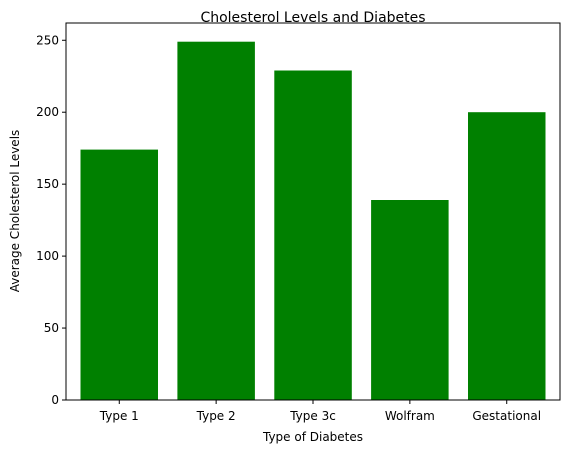 The height and width of the screenshot is (453, 571). Describe the element at coordinates (410, 300) in the screenshot. I see `bar-wolfram` at that location.